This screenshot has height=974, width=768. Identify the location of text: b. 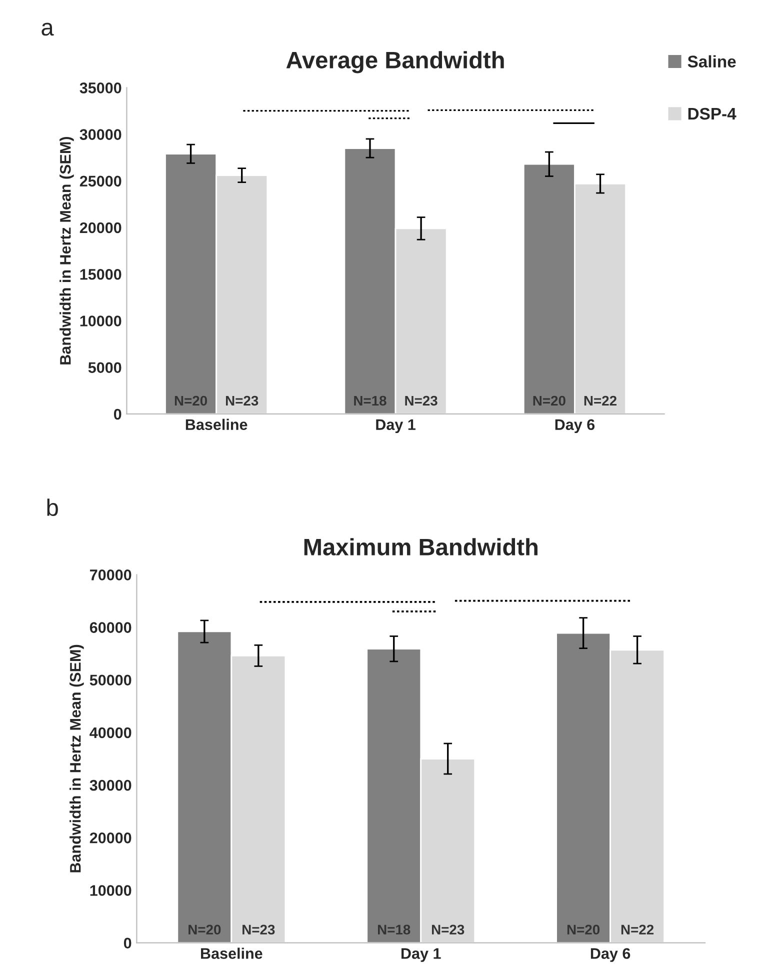
(52, 507).